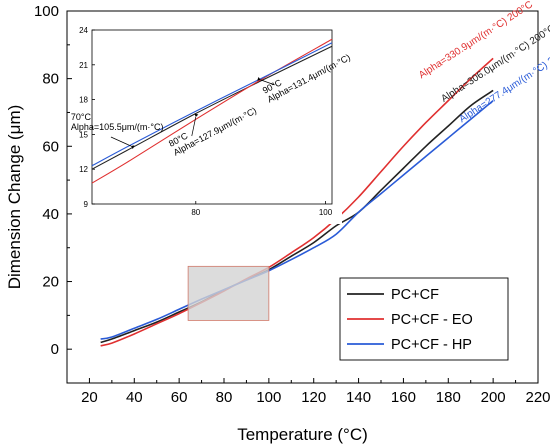 Image resolution: width=550 pixels, height=447 pixels. I want to click on inset-y-tick-label: 21, so click(83, 65).